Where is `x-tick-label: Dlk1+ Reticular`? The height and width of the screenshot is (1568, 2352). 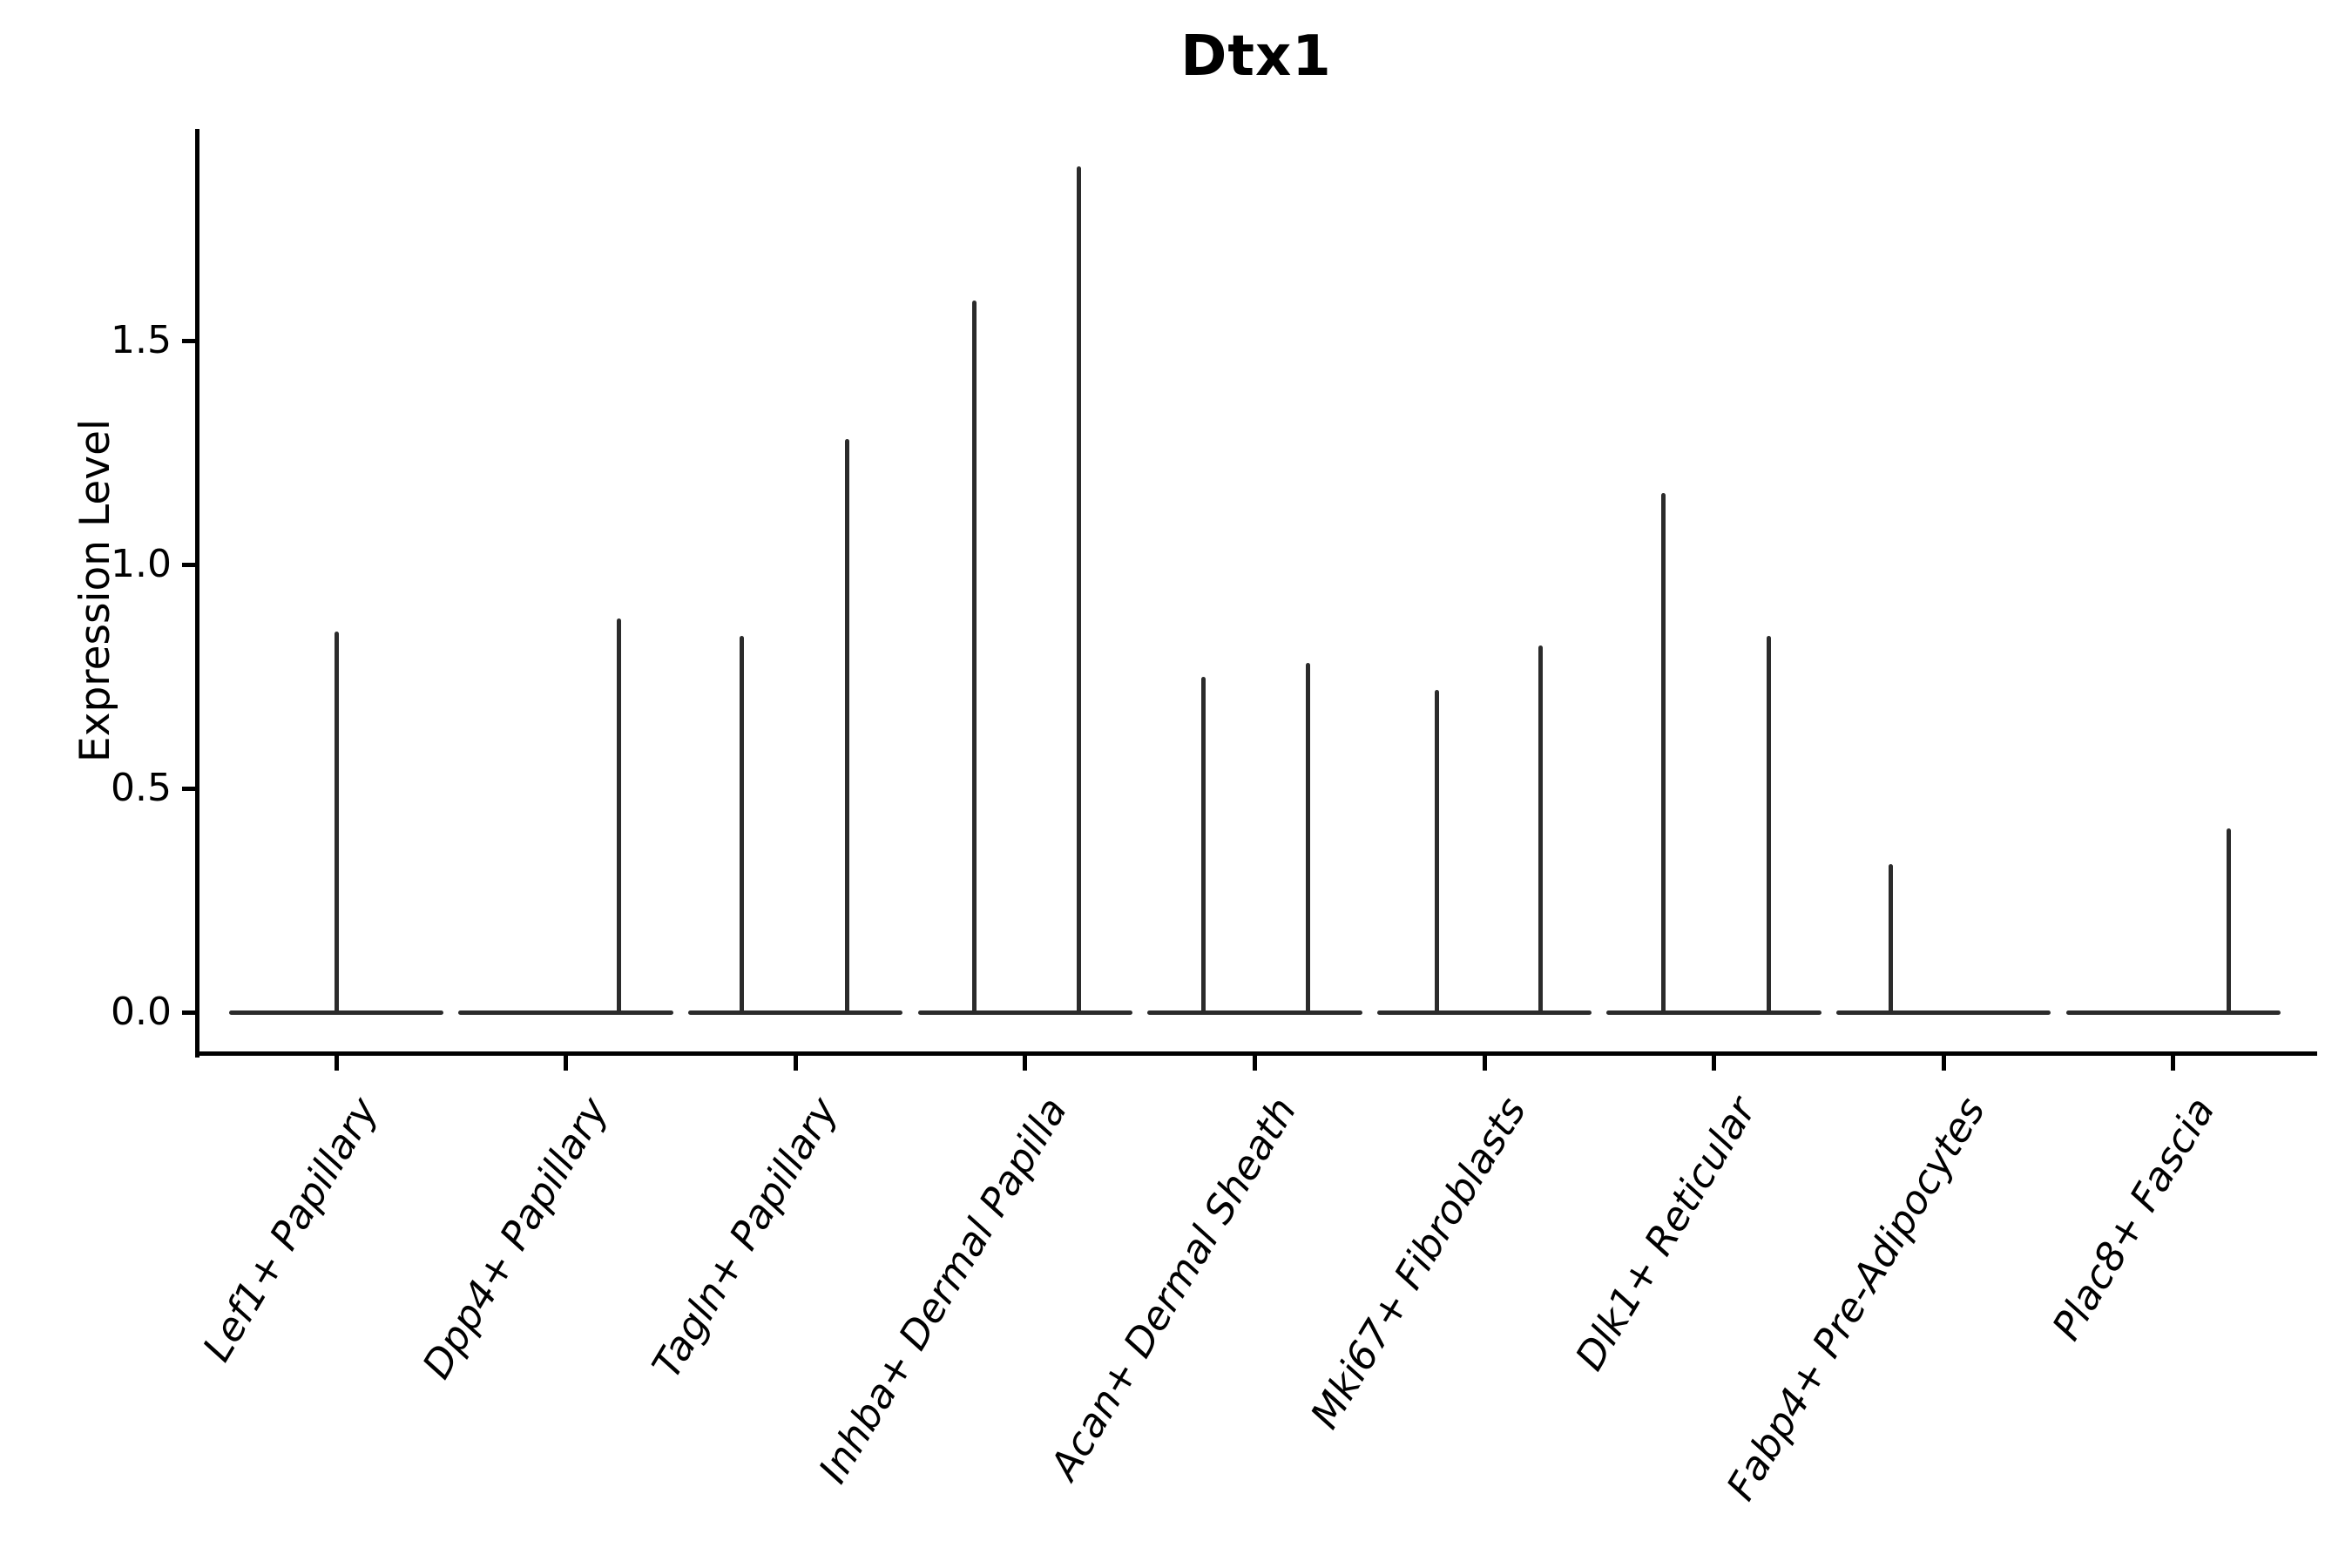 x-tick-label: Dlk1+ Reticular is located at coordinates (1665, 1233).